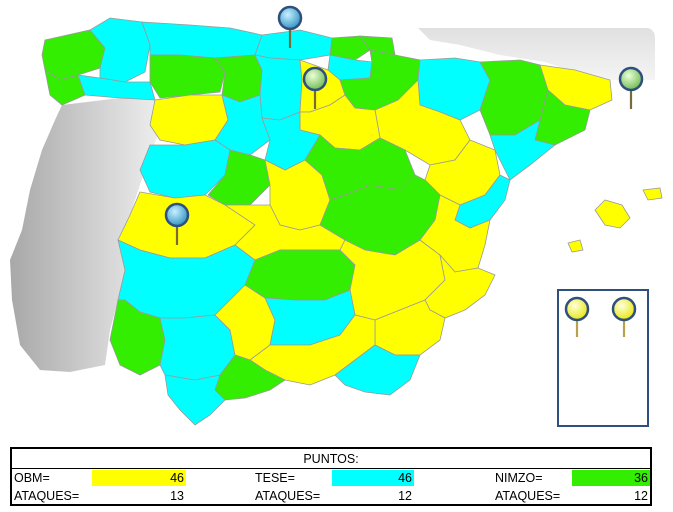  I want to click on pin-green-northeast, so click(631, 87).